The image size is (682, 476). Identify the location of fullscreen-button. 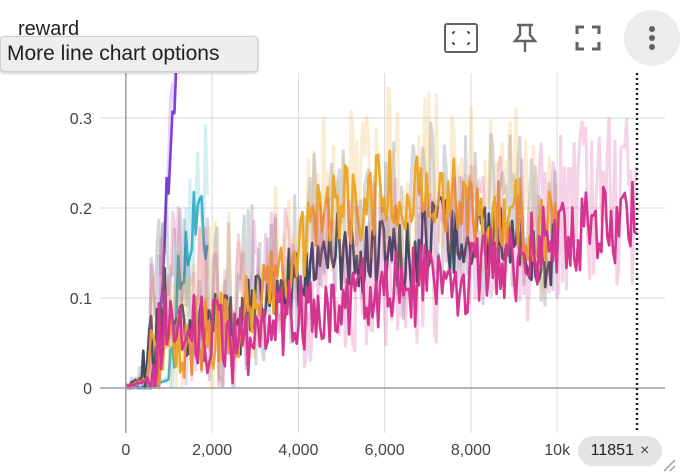
(588, 38).